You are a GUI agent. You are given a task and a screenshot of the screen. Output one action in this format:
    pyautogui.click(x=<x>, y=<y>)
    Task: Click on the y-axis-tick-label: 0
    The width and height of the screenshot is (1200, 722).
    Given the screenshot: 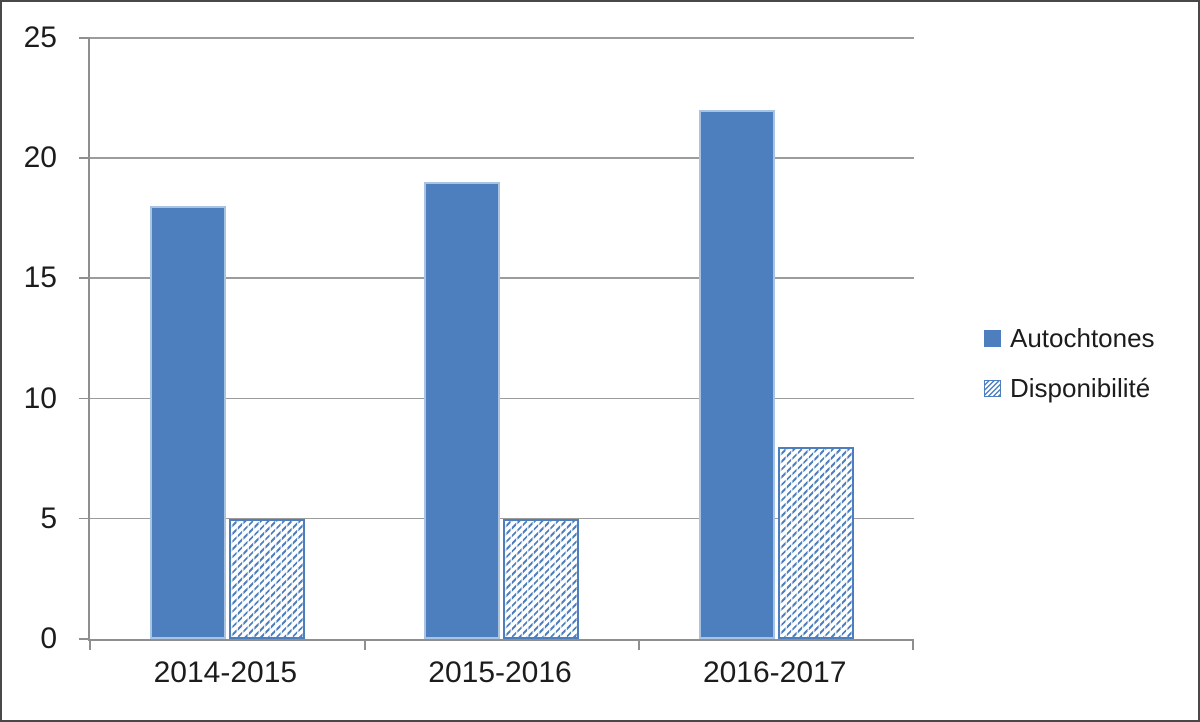 What is the action you would take?
    pyautogui.click(x=48, y=638)
    